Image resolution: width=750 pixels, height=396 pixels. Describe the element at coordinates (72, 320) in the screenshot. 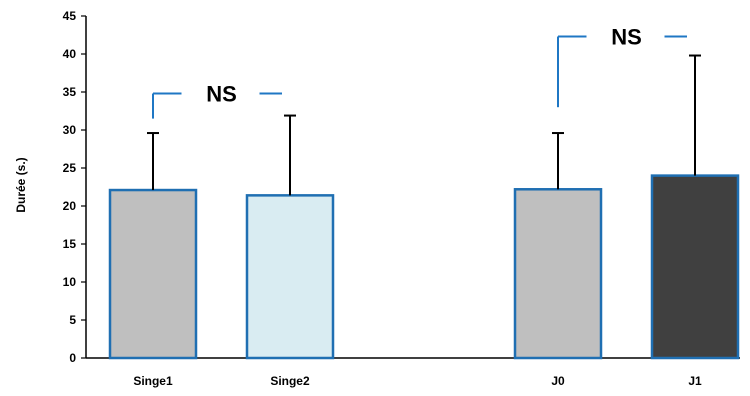

I see `y-tick-label: 5` at that location.